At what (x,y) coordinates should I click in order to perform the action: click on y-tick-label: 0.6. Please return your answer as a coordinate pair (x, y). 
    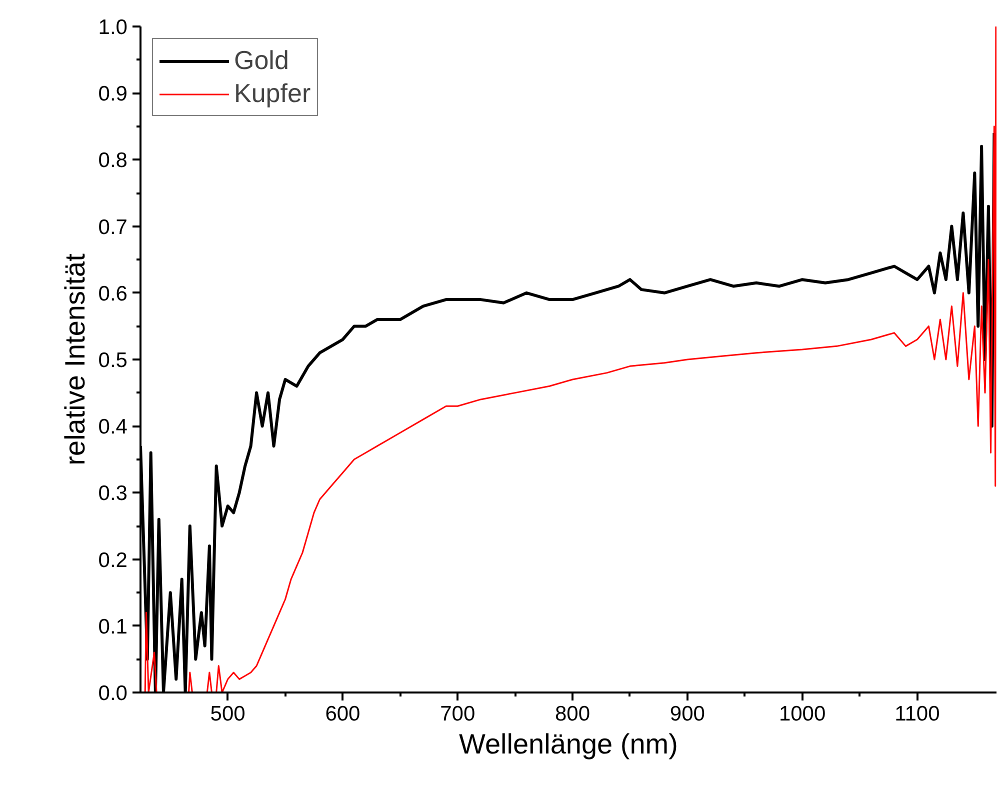
    Looking at the image, I should click on (113, 294).